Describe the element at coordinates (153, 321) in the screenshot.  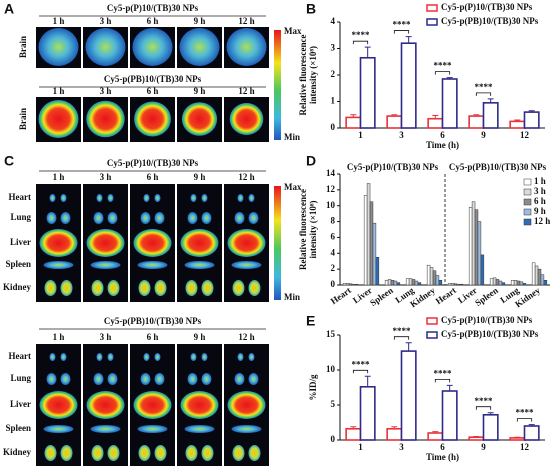
I see `group-title: Cy5-p(PB)10/(TB)30 NPs` at that location.